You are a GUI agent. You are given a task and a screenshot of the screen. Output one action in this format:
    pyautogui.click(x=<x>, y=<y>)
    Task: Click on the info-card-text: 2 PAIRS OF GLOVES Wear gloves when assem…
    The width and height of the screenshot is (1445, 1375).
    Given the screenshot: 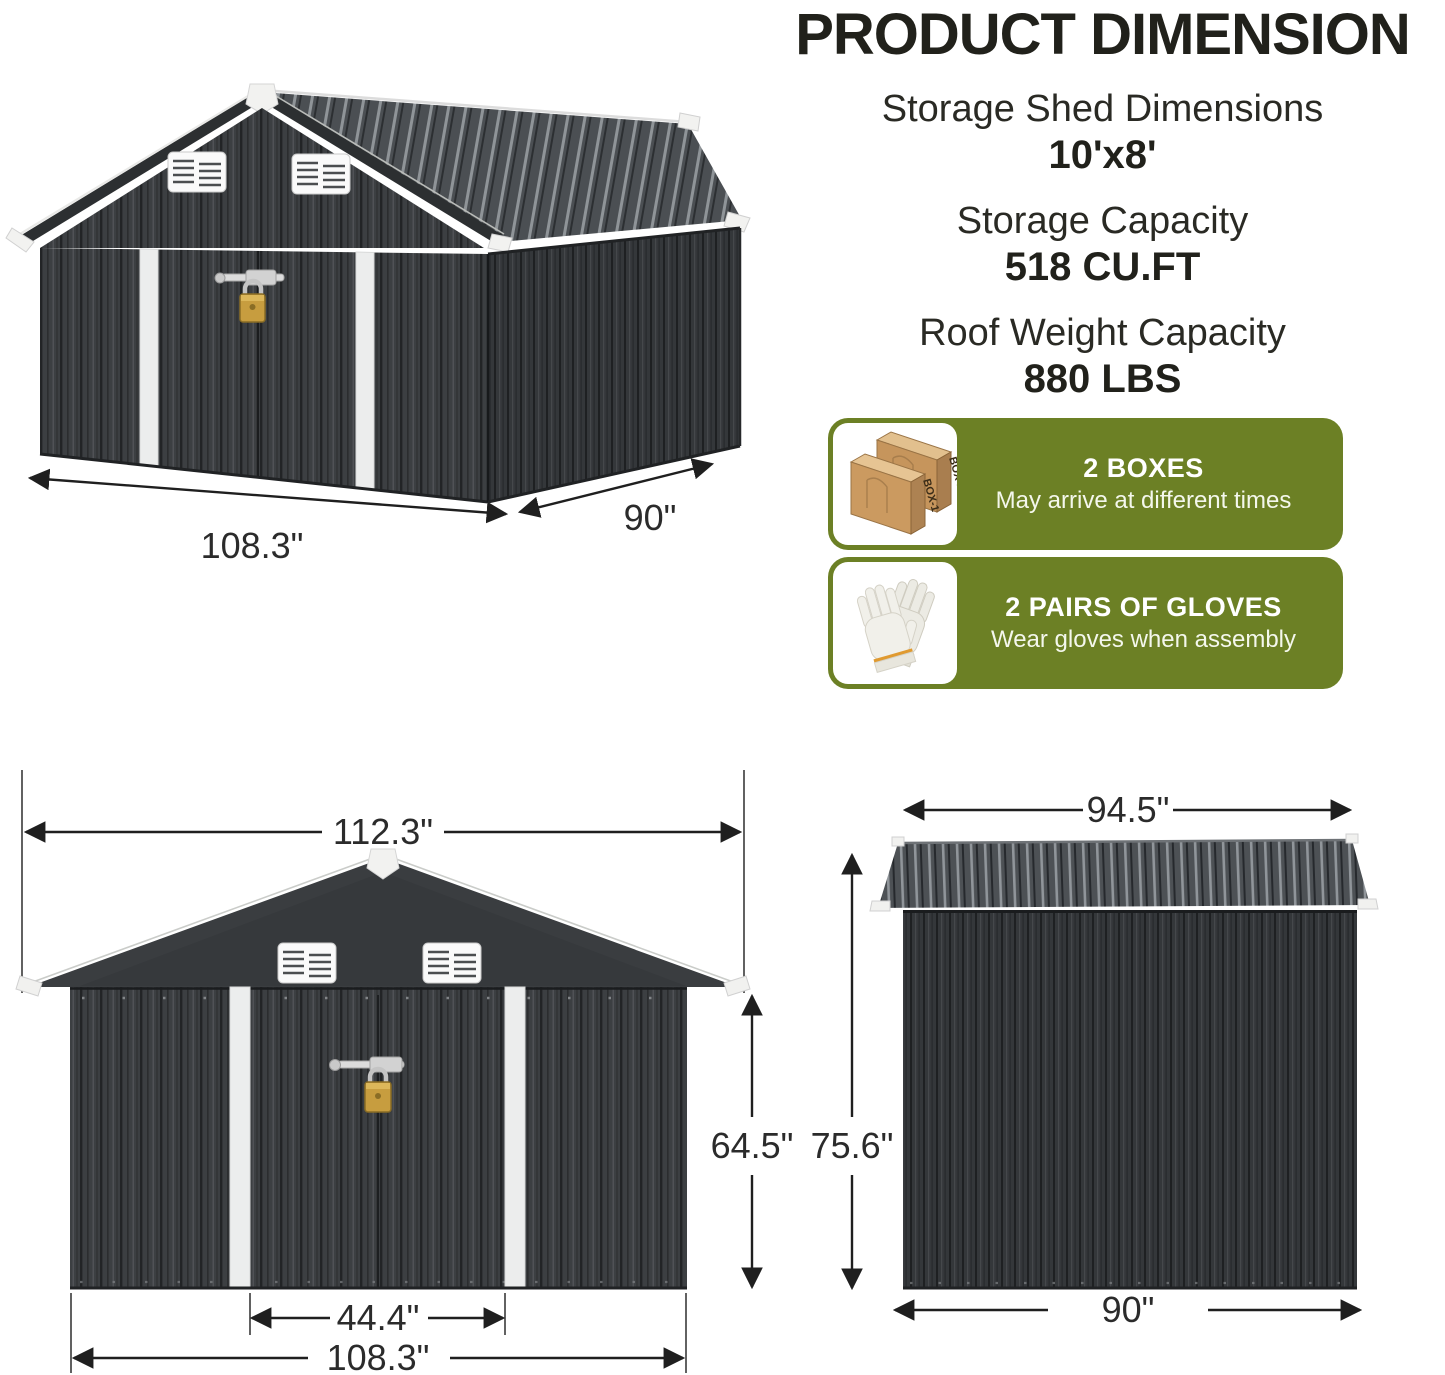 What is the action you would take?
    pyautogui.click(x=1147, y=623)
    